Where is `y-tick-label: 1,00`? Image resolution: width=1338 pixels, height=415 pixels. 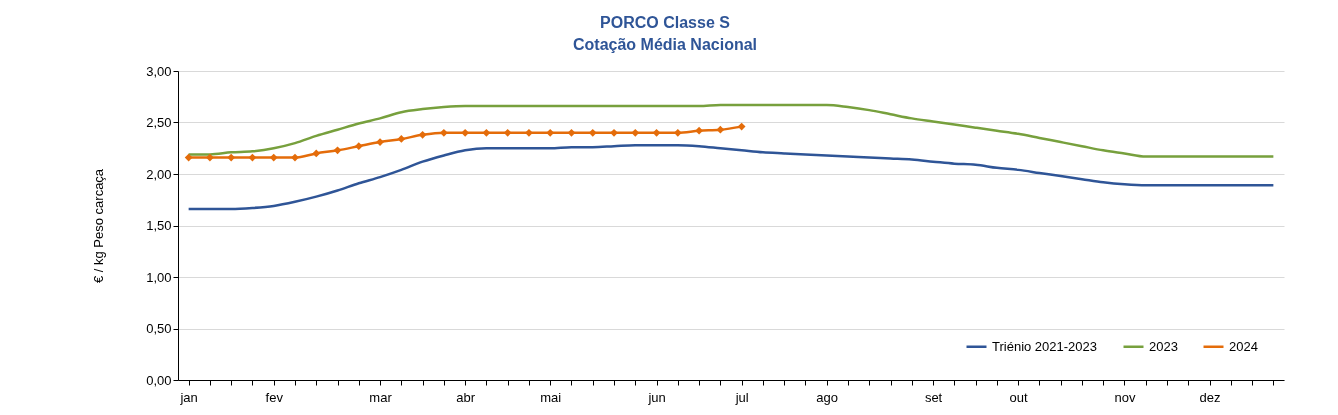
y-tick-label: 1,00 is located at coordinates (159, 277).